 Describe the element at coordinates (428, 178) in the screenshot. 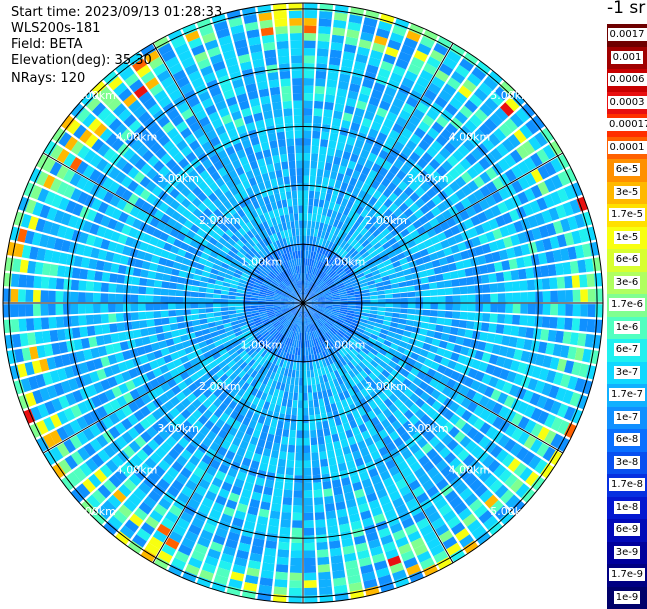

I see `range-ring-label: 3.00km` at that location.